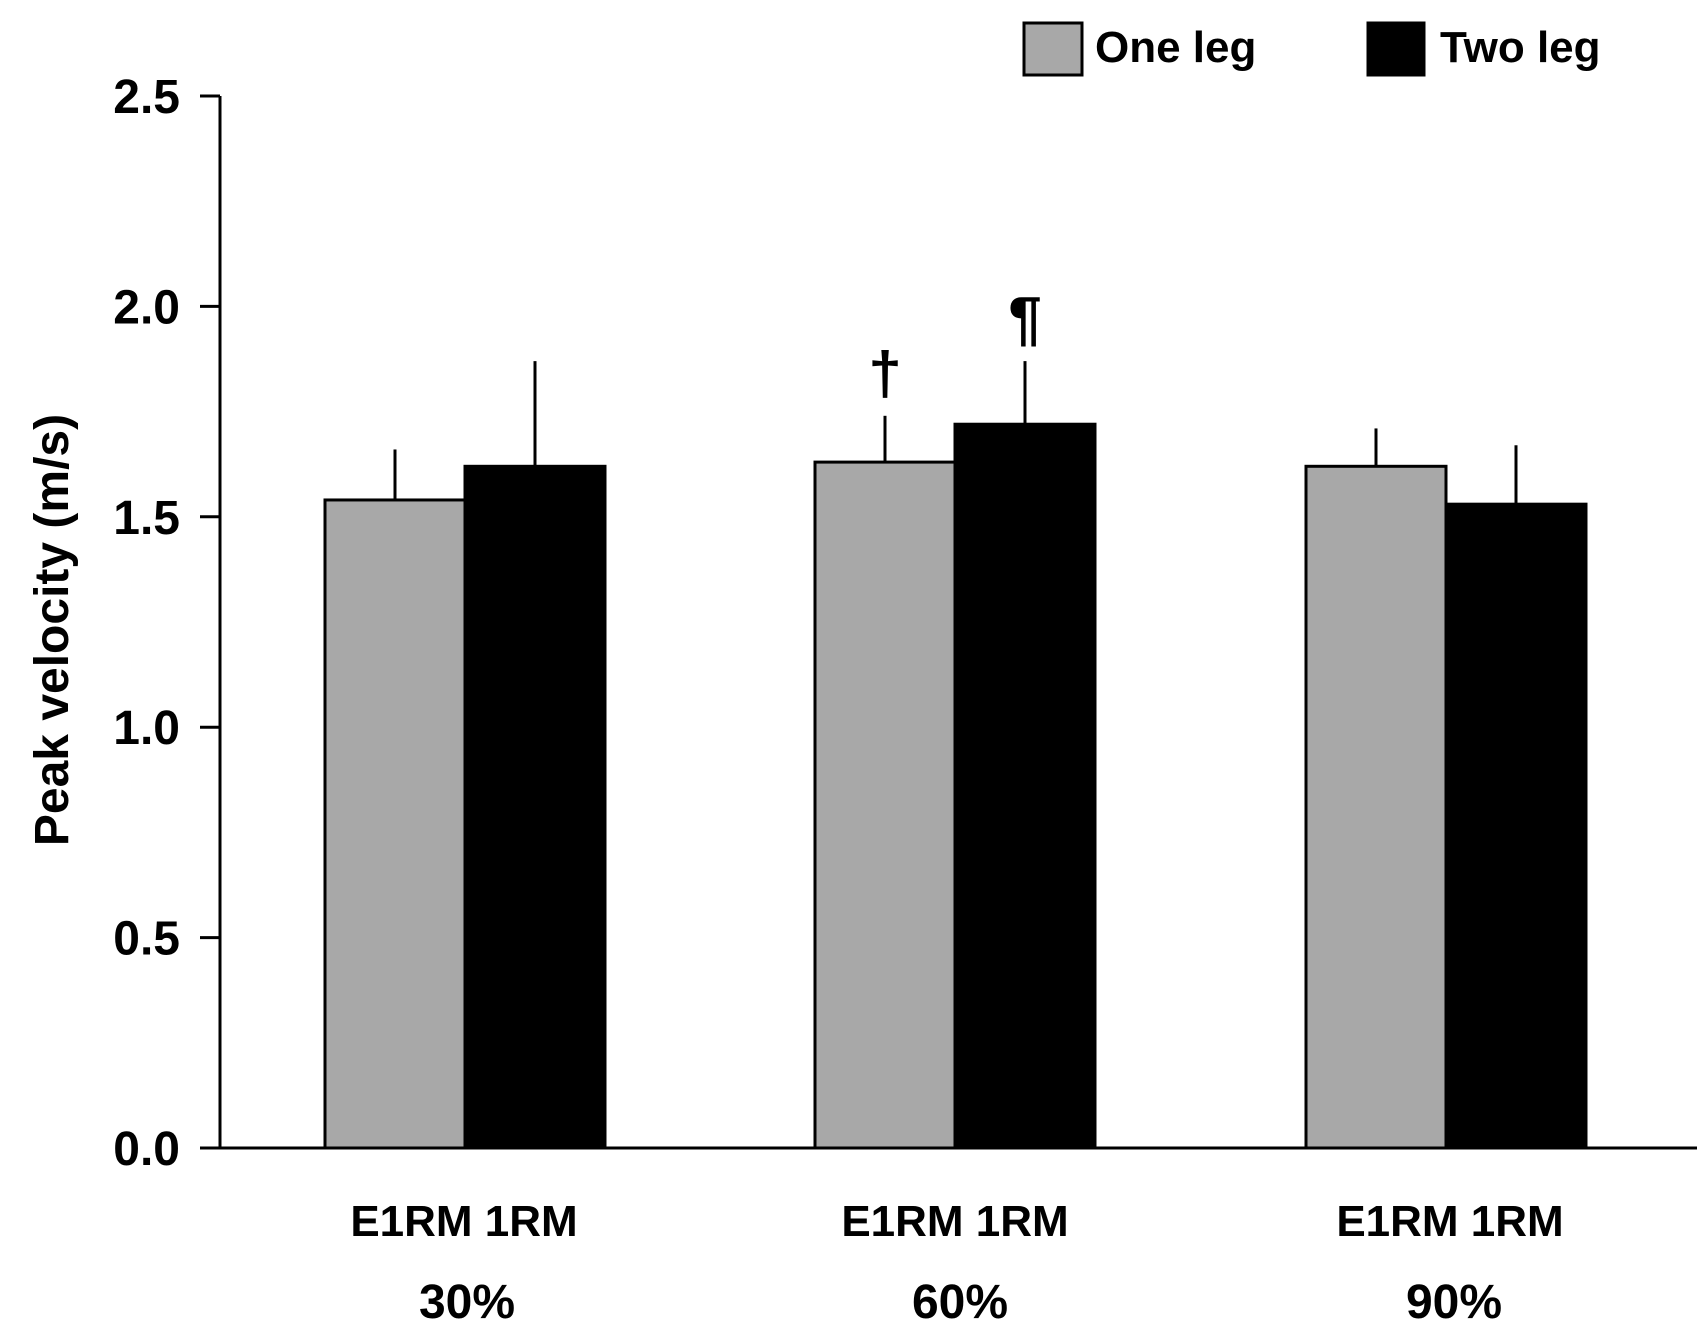 The width and height of the screenshot is (1706, 1332). What do you see at coordinates (1025, 786) in the screenshot?
I see `bar-two-leg-60pct` at bounding box center [1025, 786].